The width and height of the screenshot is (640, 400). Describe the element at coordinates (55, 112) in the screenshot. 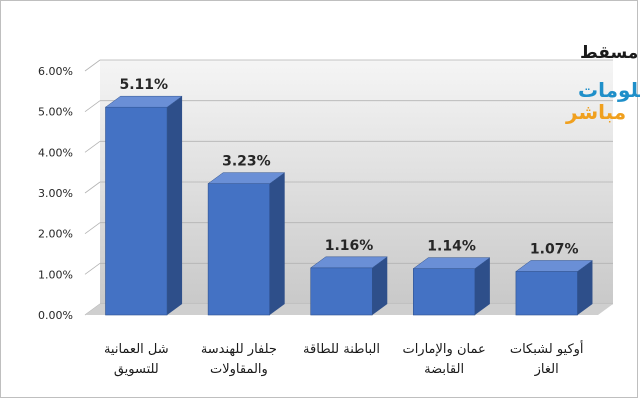

I see `y-tick-label: 5.00%` at that location.